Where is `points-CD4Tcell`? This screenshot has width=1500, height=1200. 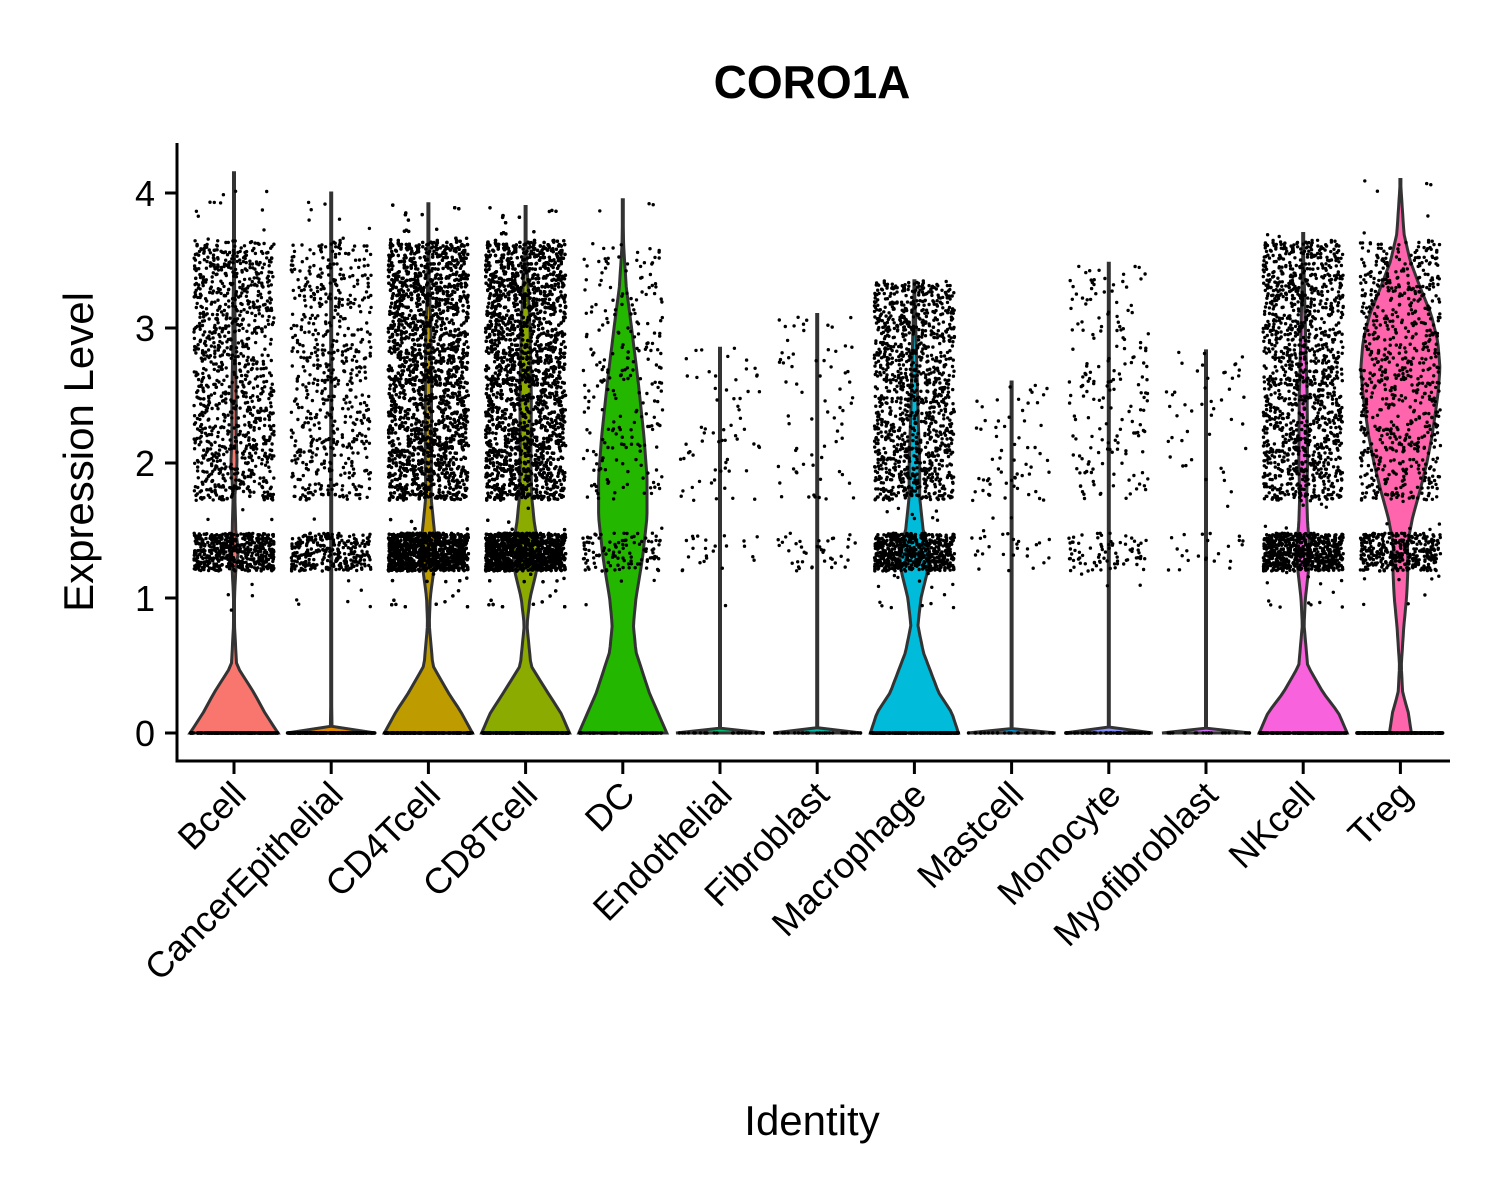
points-CD4Tcell is located at coordinates (428, 469).